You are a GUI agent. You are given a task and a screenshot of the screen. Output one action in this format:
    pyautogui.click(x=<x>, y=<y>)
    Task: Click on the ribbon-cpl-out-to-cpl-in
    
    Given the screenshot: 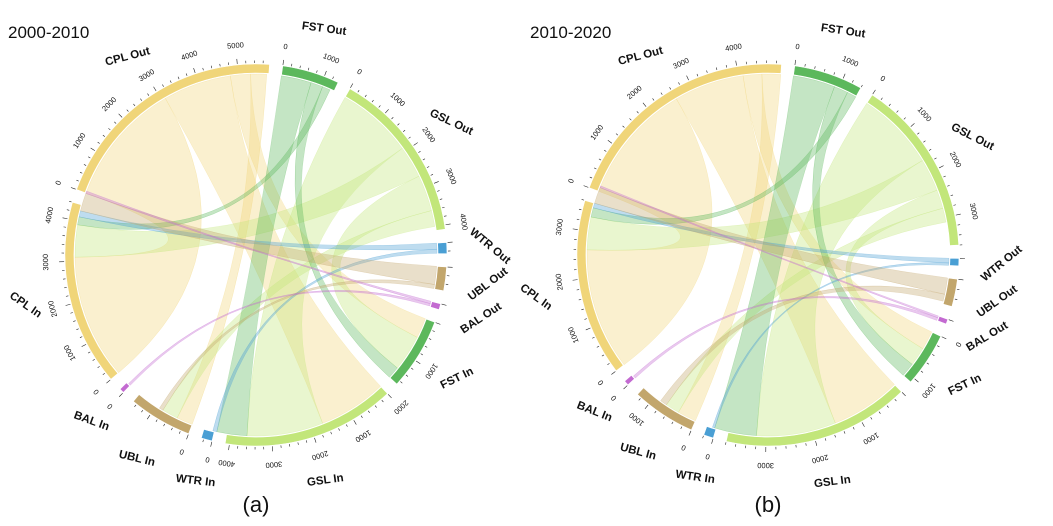 What is the action you would take?
    pyautogui.click(x=649, y=232)
    